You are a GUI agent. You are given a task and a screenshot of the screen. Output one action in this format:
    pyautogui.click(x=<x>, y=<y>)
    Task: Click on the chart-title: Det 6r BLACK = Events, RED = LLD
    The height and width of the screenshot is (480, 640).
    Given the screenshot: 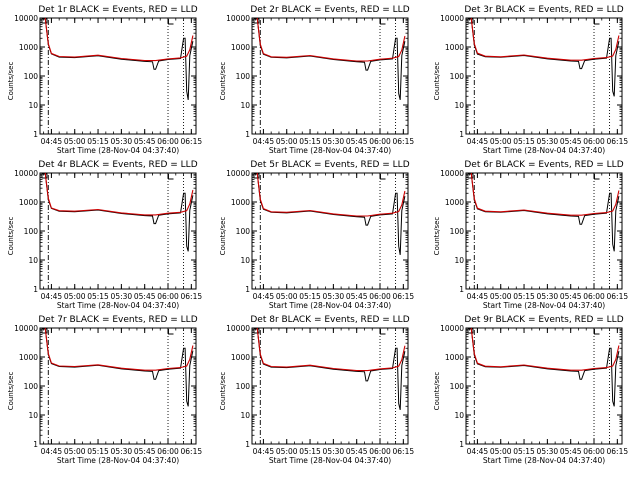 What is the action you would take?
    pyautogui.click(x=543, y=165)
    